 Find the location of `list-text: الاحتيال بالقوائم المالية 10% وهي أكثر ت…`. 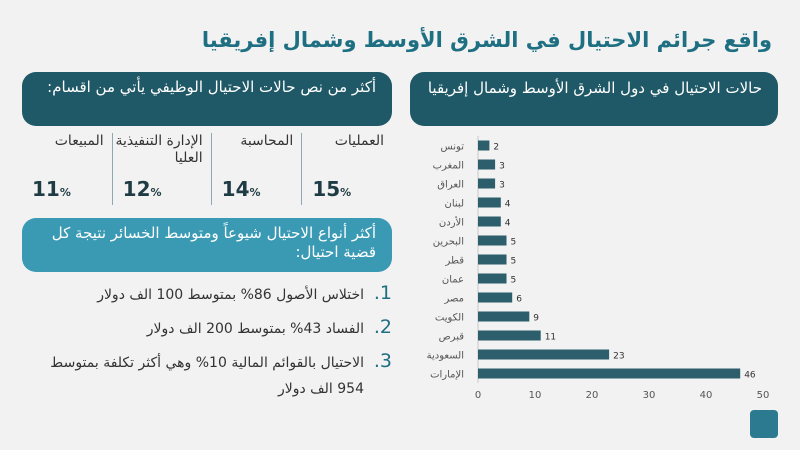

list-text: الاحتيال بالقوائم المالية 10% وهي أكثر ت… is located at coordinates (207, 376).